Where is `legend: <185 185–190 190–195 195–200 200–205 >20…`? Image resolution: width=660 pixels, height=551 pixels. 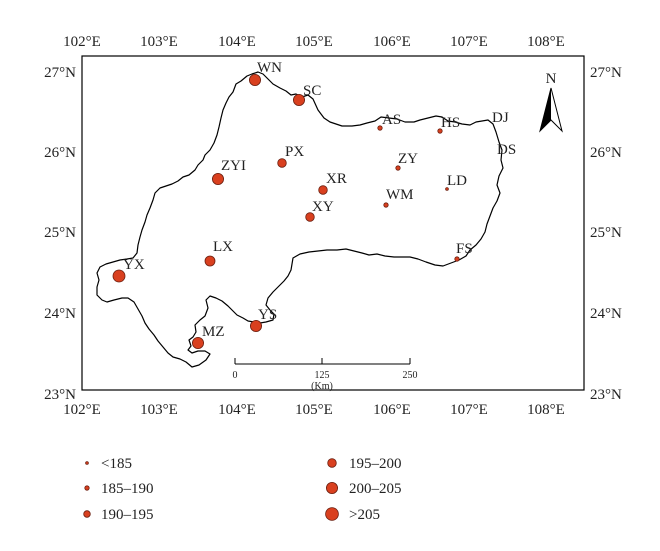
legend: <185 185–190 190–195 195–200 200–205 >20… is located at coordinates (242, 489).